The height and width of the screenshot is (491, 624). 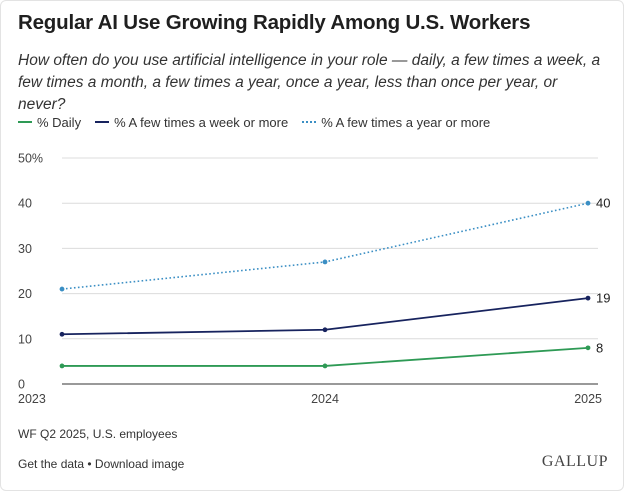 What do you see at coordinates (139, 464) in the screenshot?
I see `download-image-link: Download image` at bounding box center [139, 464].